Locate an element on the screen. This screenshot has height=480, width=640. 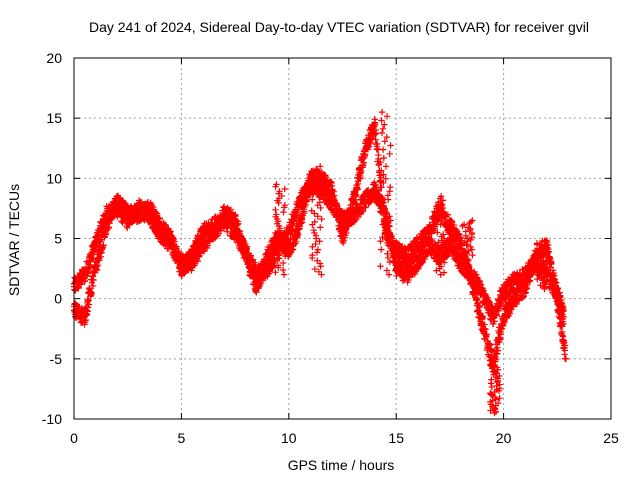
y-tick-label: -10 is located at coordinates (52, 419).